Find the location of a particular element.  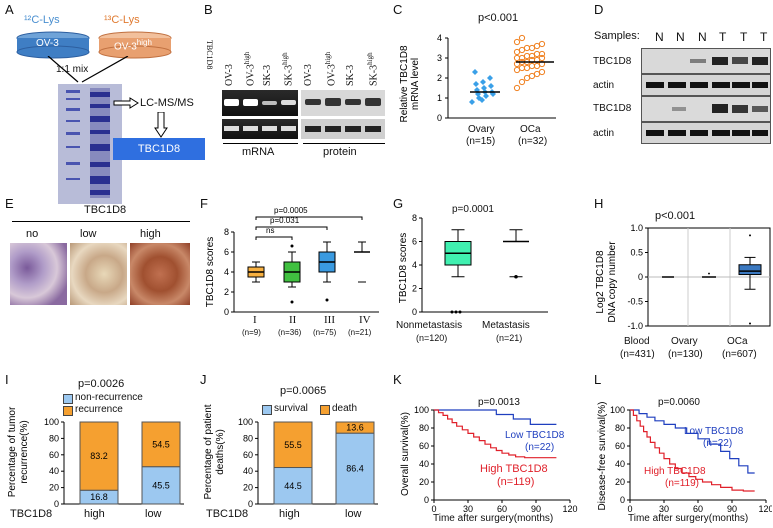

l-plot: 0 20 40 60 80 100 0 30 60 90 120 is located at coordinates (691, 459).